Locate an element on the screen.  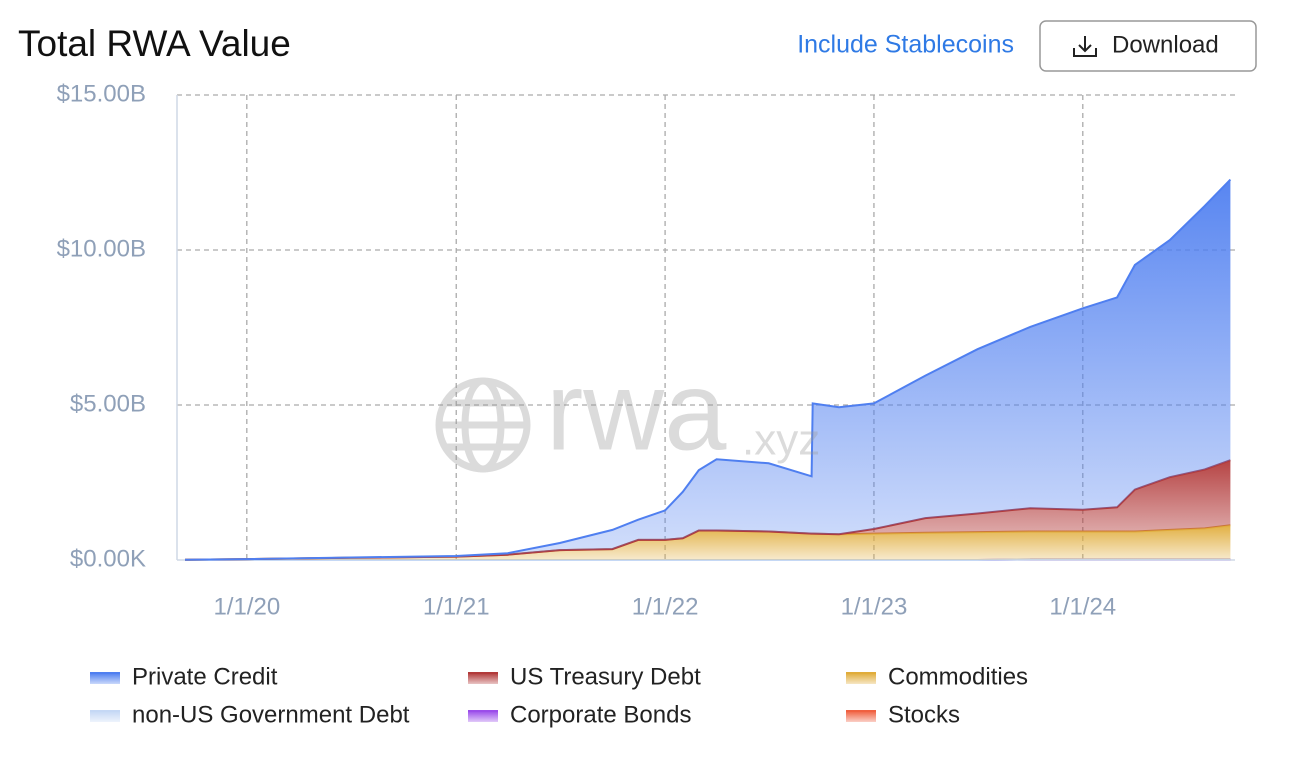
button-frame is located at coordinates (1148, 46).